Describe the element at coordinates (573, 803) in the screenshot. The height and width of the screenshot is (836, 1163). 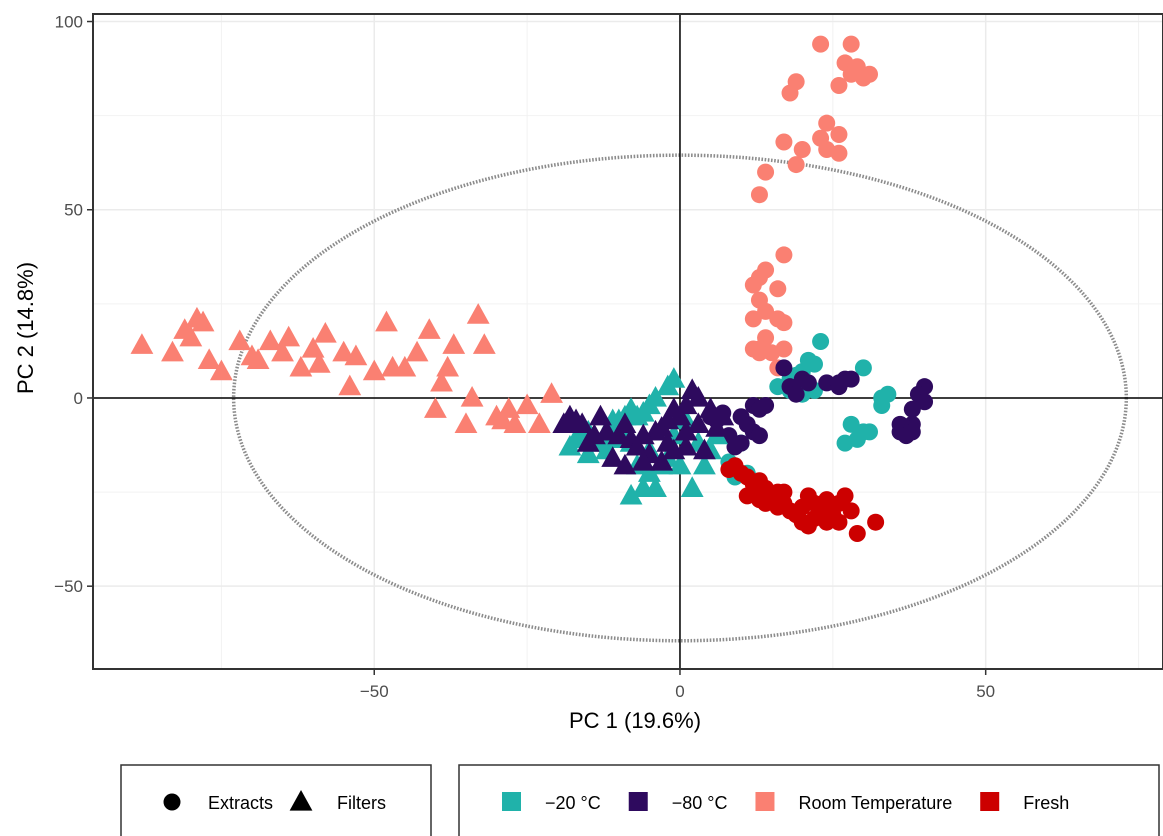
I see `color-legend-20-c-label: −20 °C` at that location.